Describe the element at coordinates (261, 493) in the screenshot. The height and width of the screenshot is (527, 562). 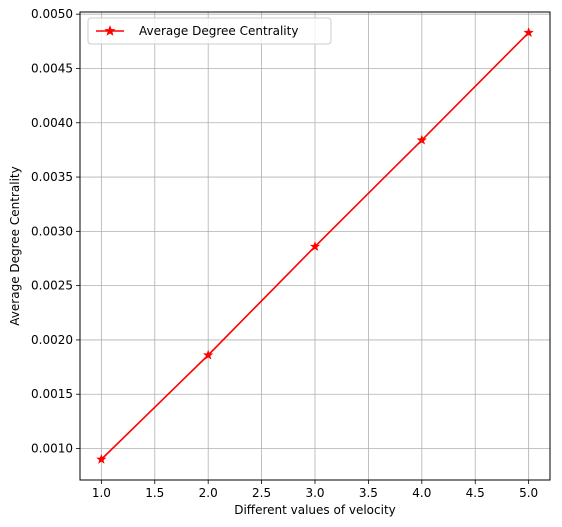
I see `x-tick-label: 2.5` at that location.